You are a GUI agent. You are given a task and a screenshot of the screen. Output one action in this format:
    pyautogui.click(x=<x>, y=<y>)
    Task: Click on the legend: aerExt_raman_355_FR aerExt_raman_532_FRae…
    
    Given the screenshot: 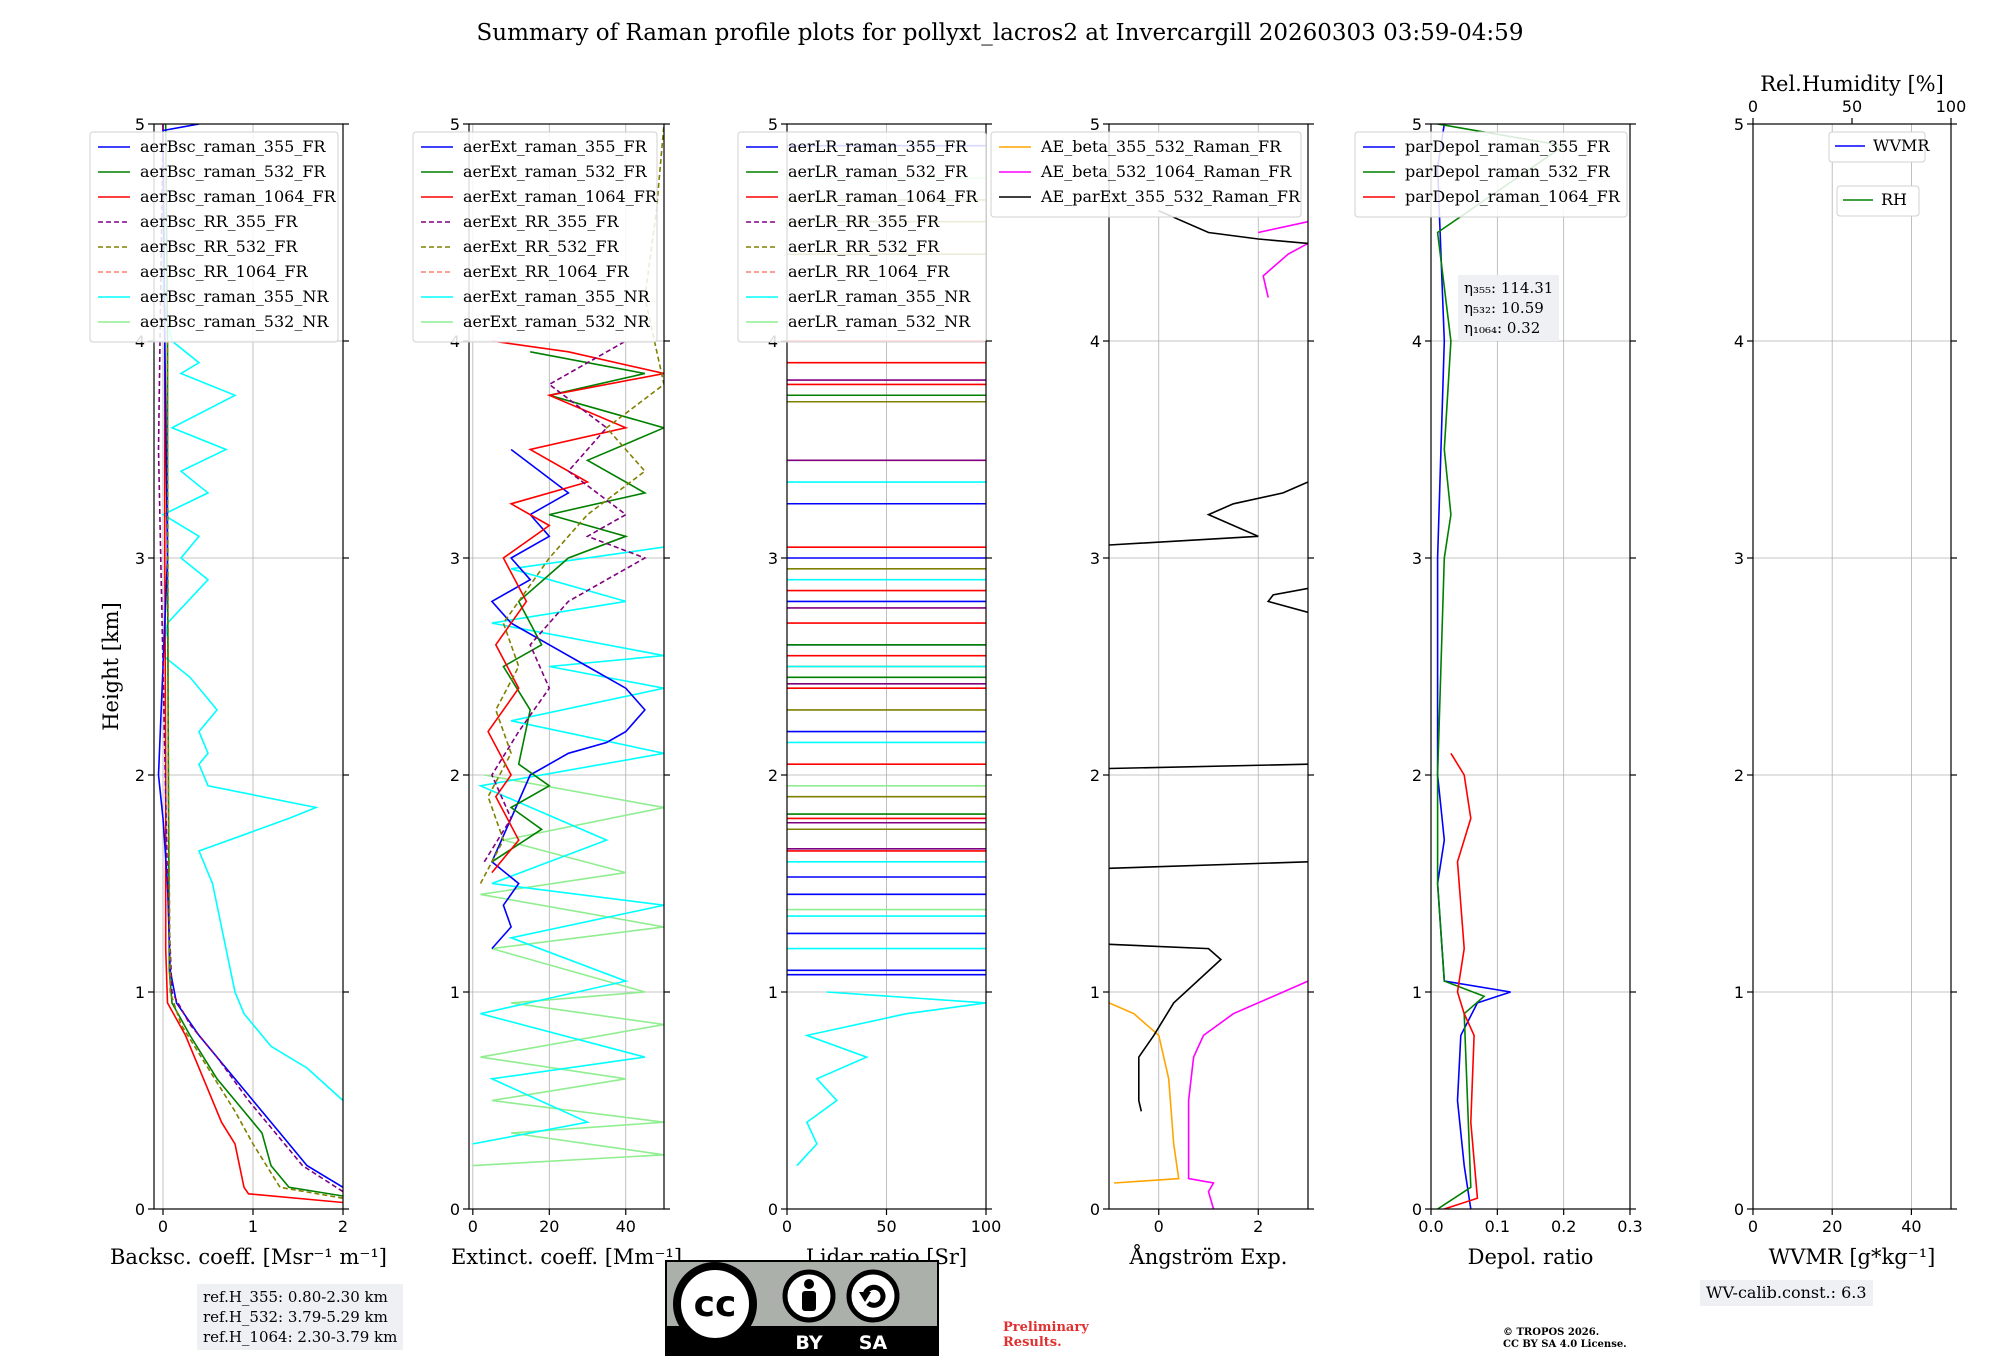 What is the action you would take?
    pyautogui.click(x=535, y=237)
    